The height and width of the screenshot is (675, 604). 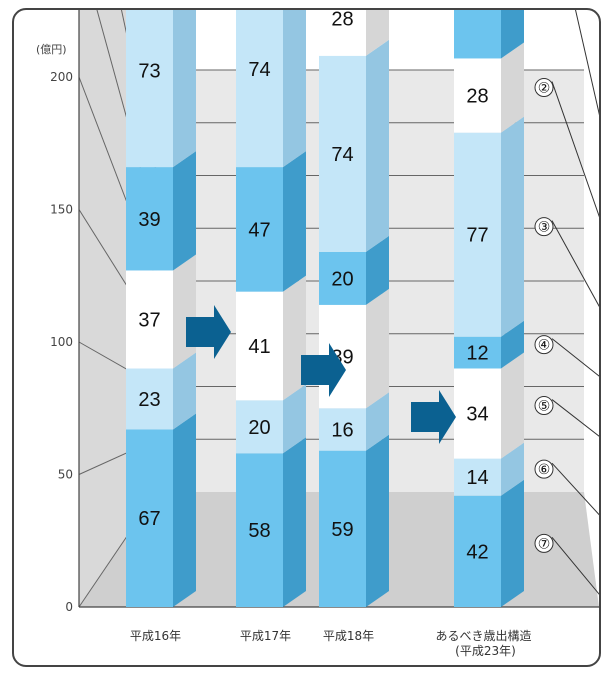 I want to click on data-label: 37, so click(x=149, y=320).